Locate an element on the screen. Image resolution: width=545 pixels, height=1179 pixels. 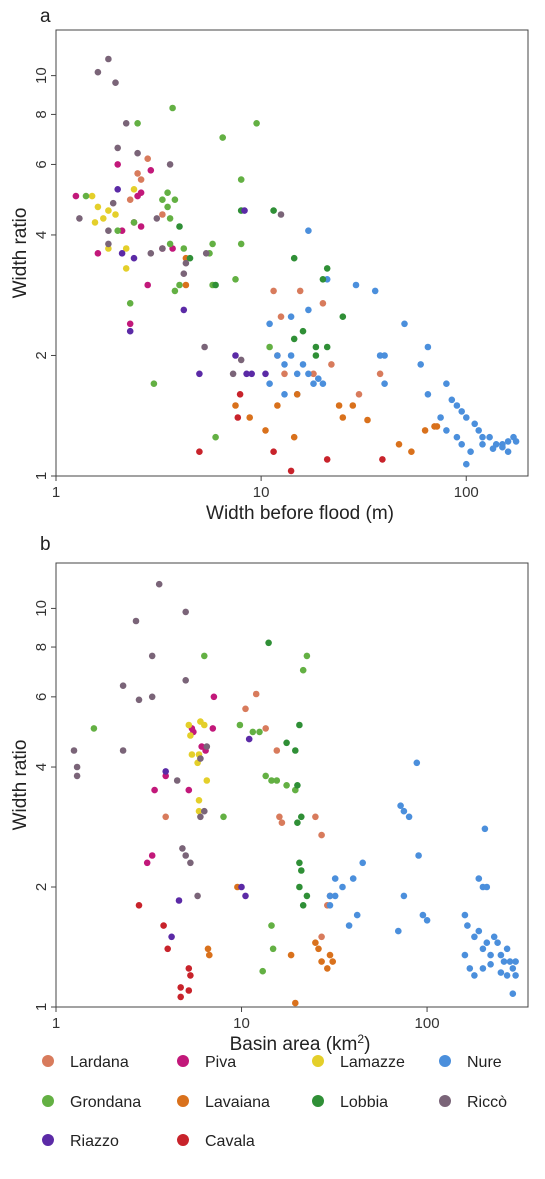
y-tick-label: 10 is located at coordinates (41, 75).